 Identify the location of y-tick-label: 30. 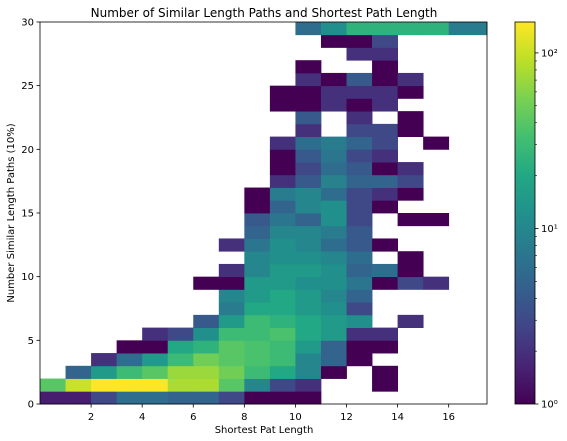
(27, 23).